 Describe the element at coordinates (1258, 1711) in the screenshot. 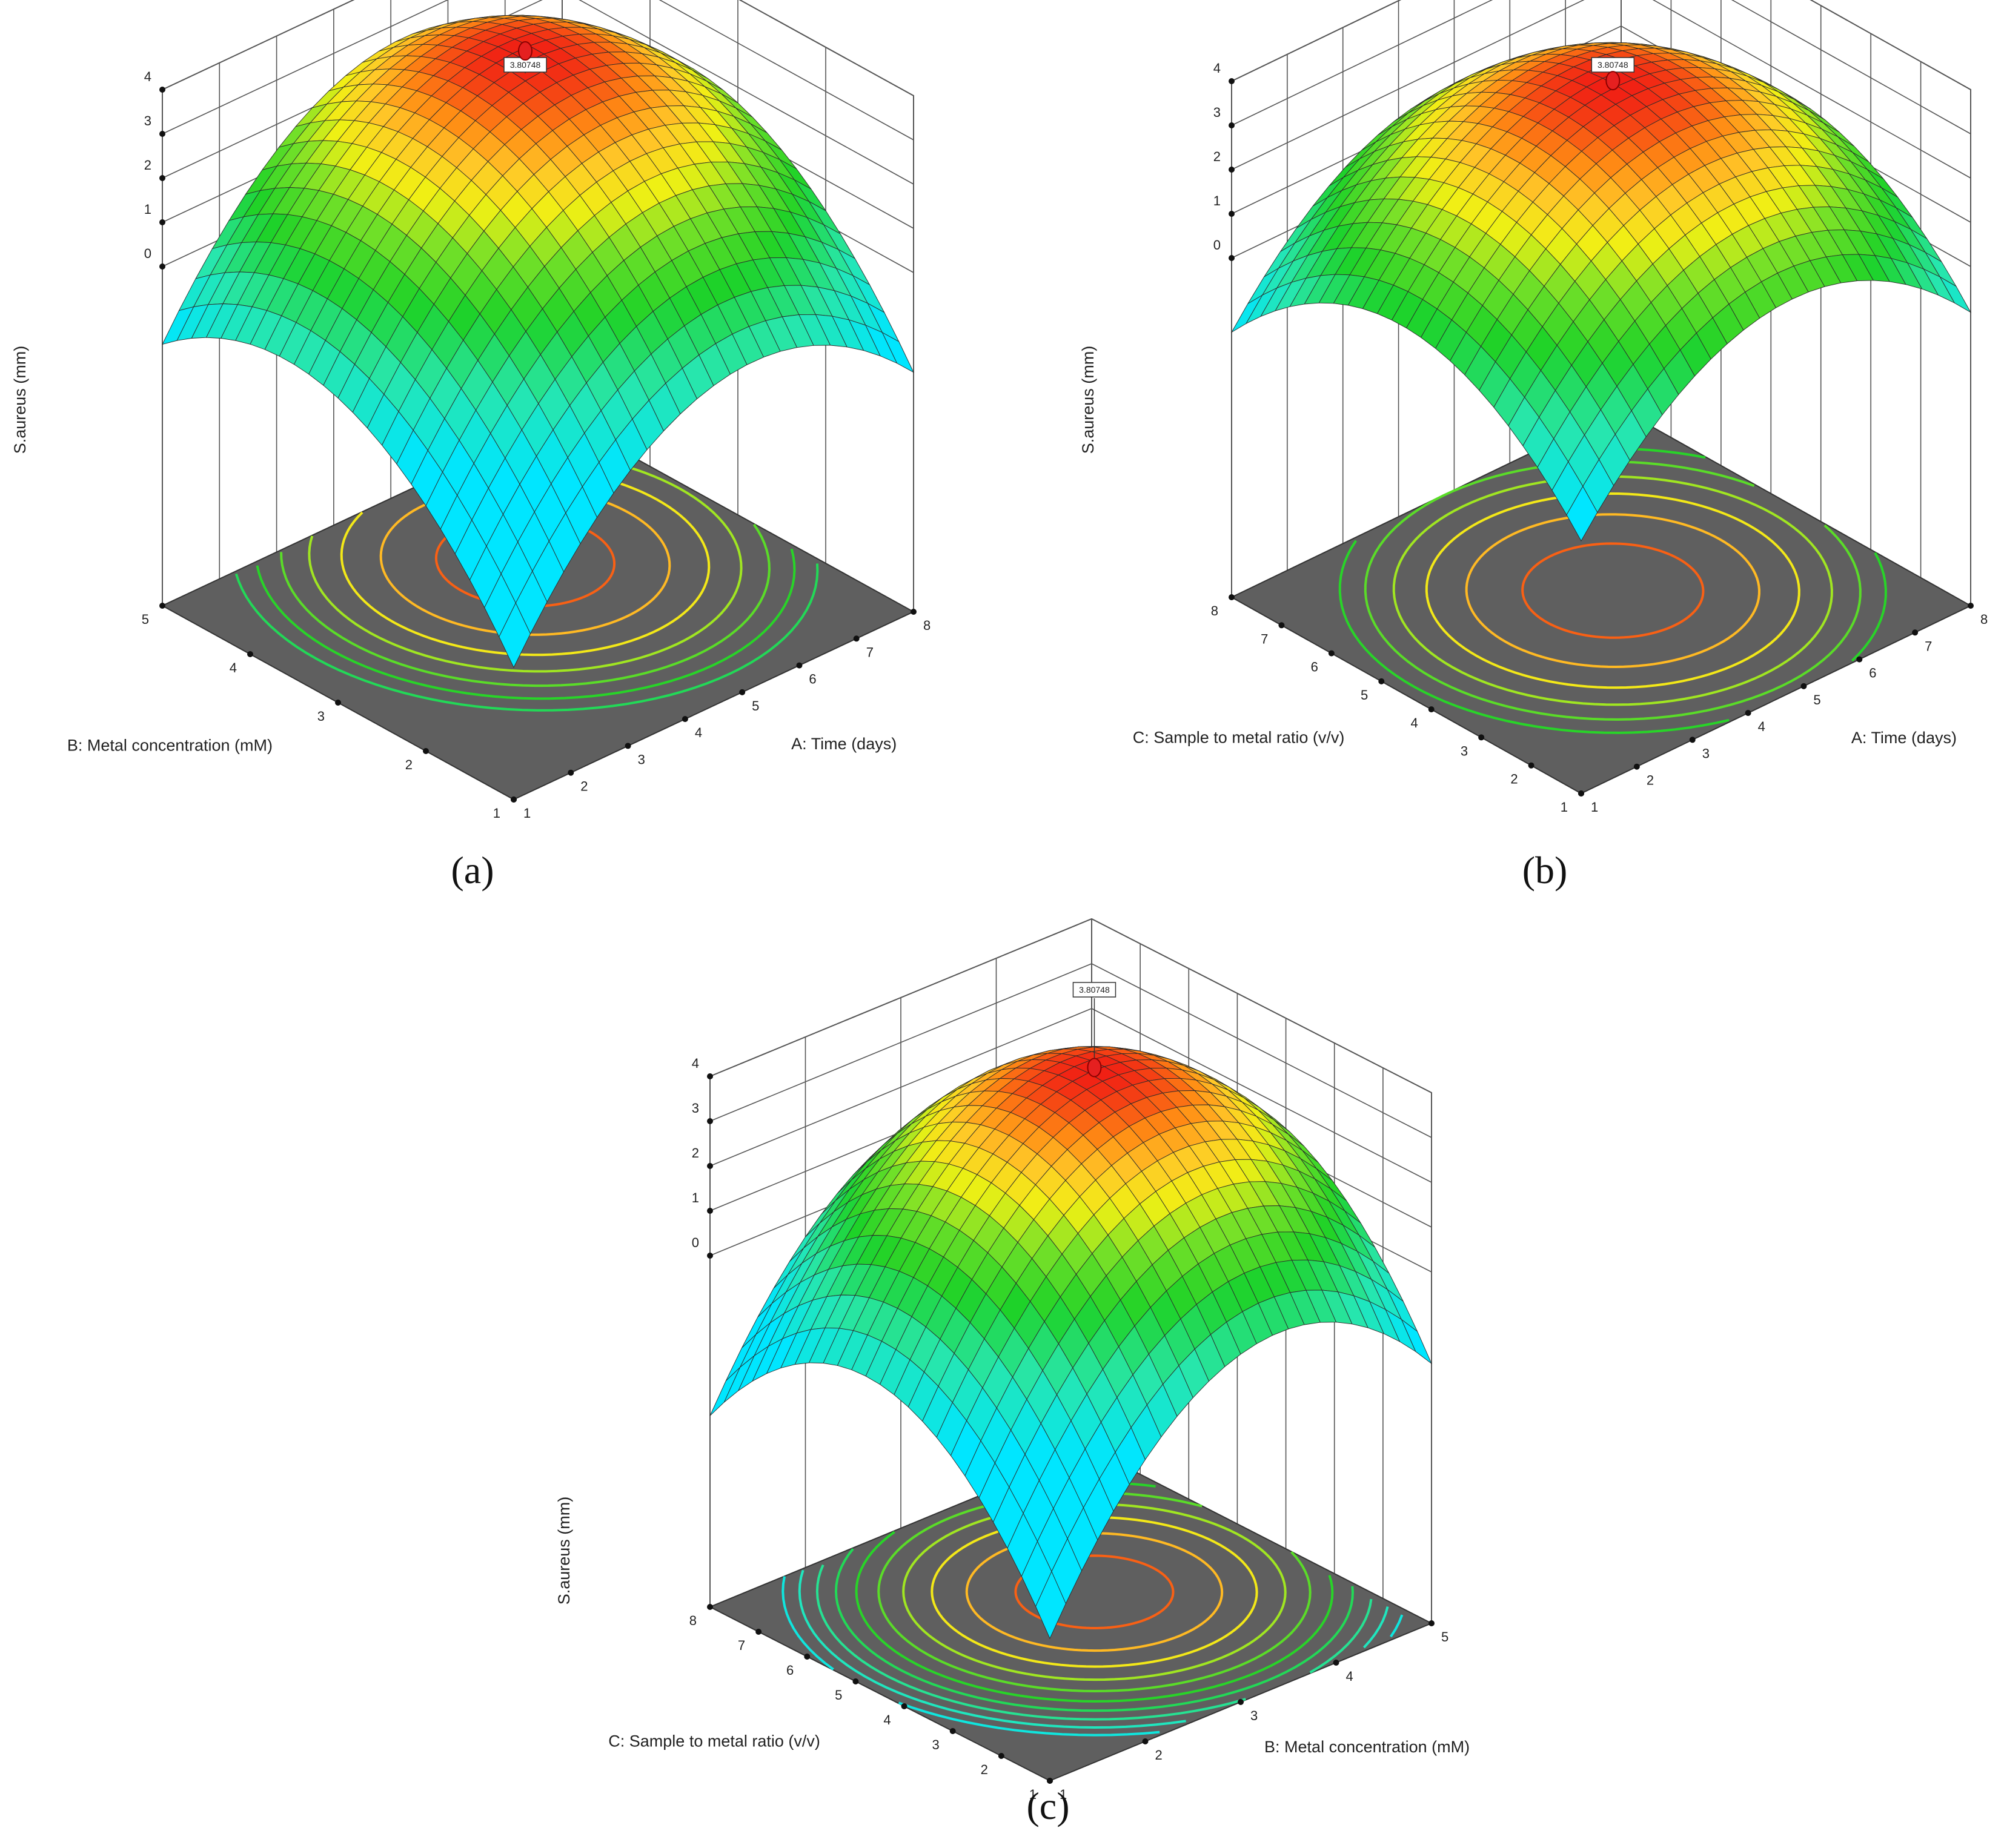

I see `x-axis: 1 2 3 4 5 B: Metal concentration (mM)` at that location.